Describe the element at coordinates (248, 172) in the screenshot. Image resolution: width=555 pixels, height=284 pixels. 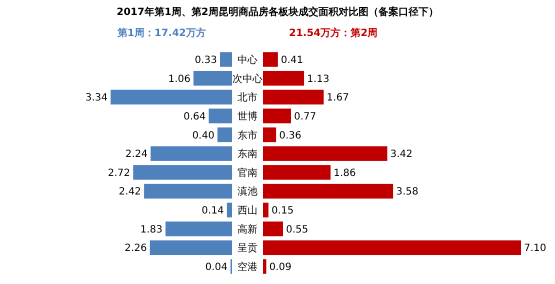
I see `y-tick-label: 官南` at that location.